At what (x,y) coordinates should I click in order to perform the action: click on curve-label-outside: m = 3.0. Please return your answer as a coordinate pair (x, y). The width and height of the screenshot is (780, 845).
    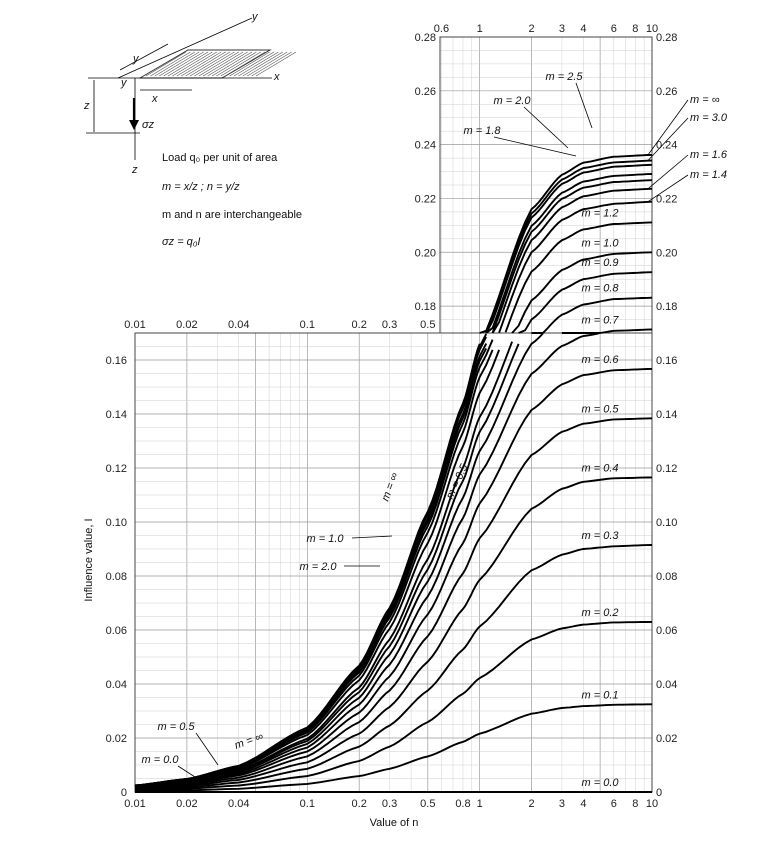
    Looking at the image, I should click on (709, 118).